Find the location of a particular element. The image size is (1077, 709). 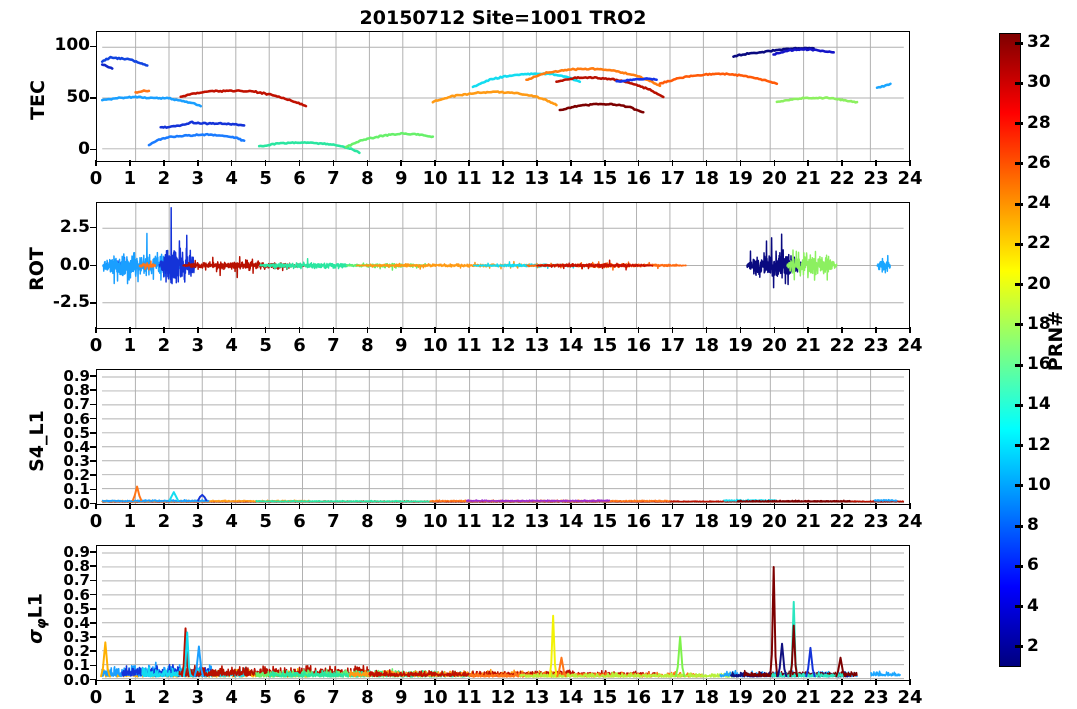

ytick-label: 0.6 is located at coordinates (76, 418).